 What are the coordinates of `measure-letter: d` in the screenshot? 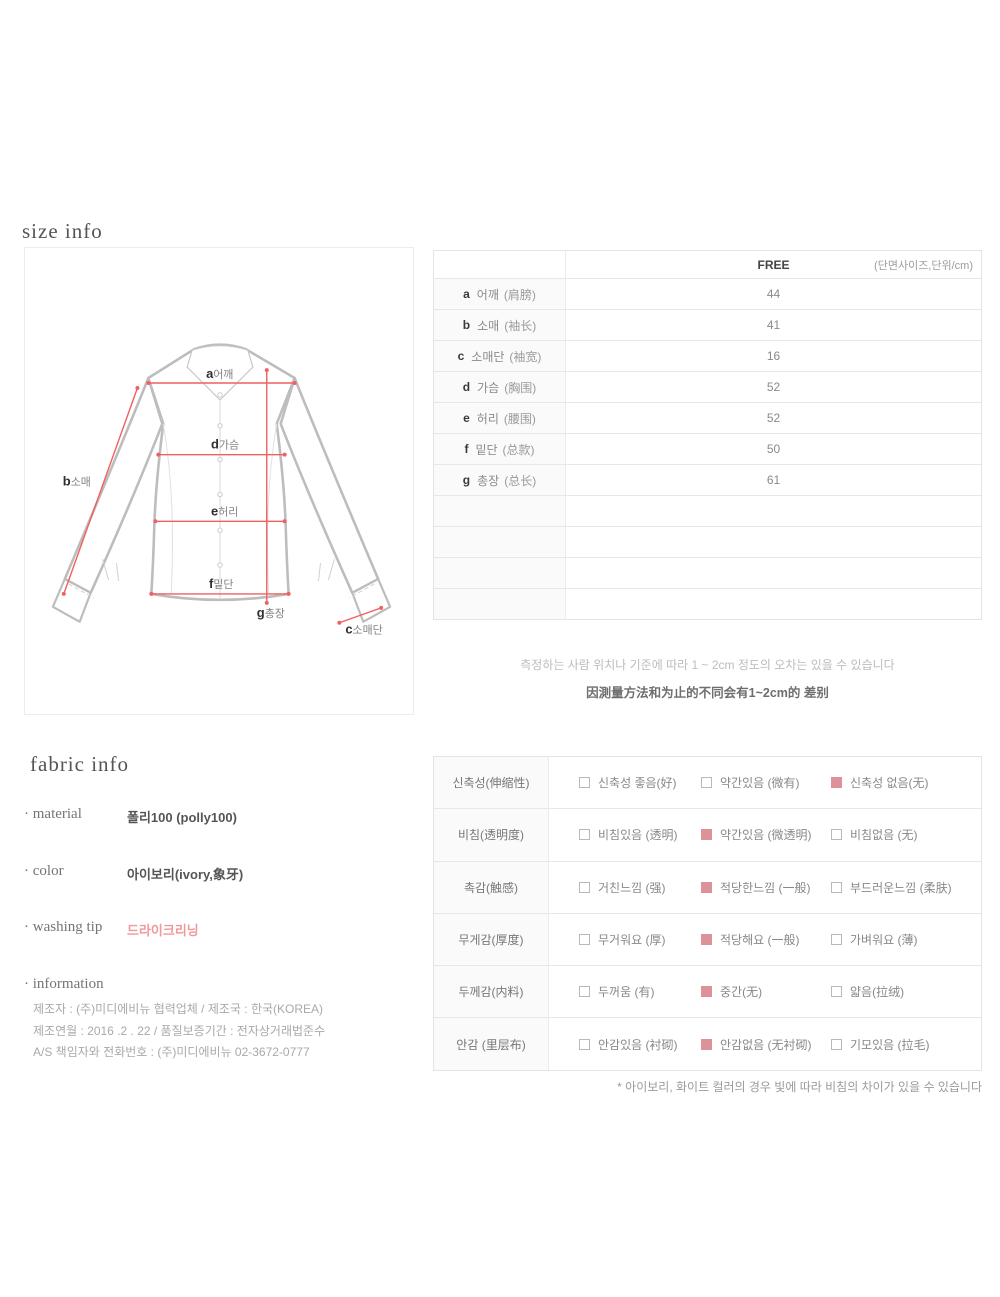 It's located at (466, 387).